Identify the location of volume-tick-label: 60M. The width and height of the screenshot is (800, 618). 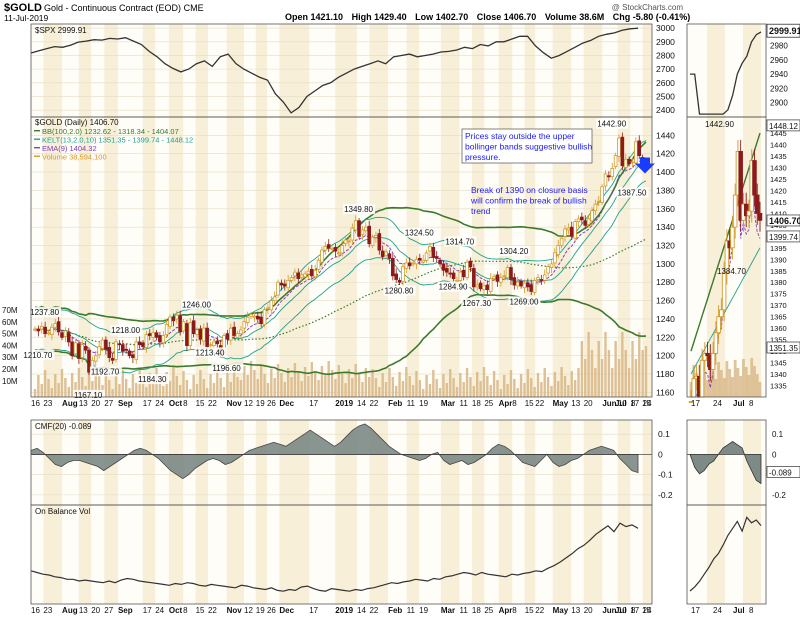
(10, 322).